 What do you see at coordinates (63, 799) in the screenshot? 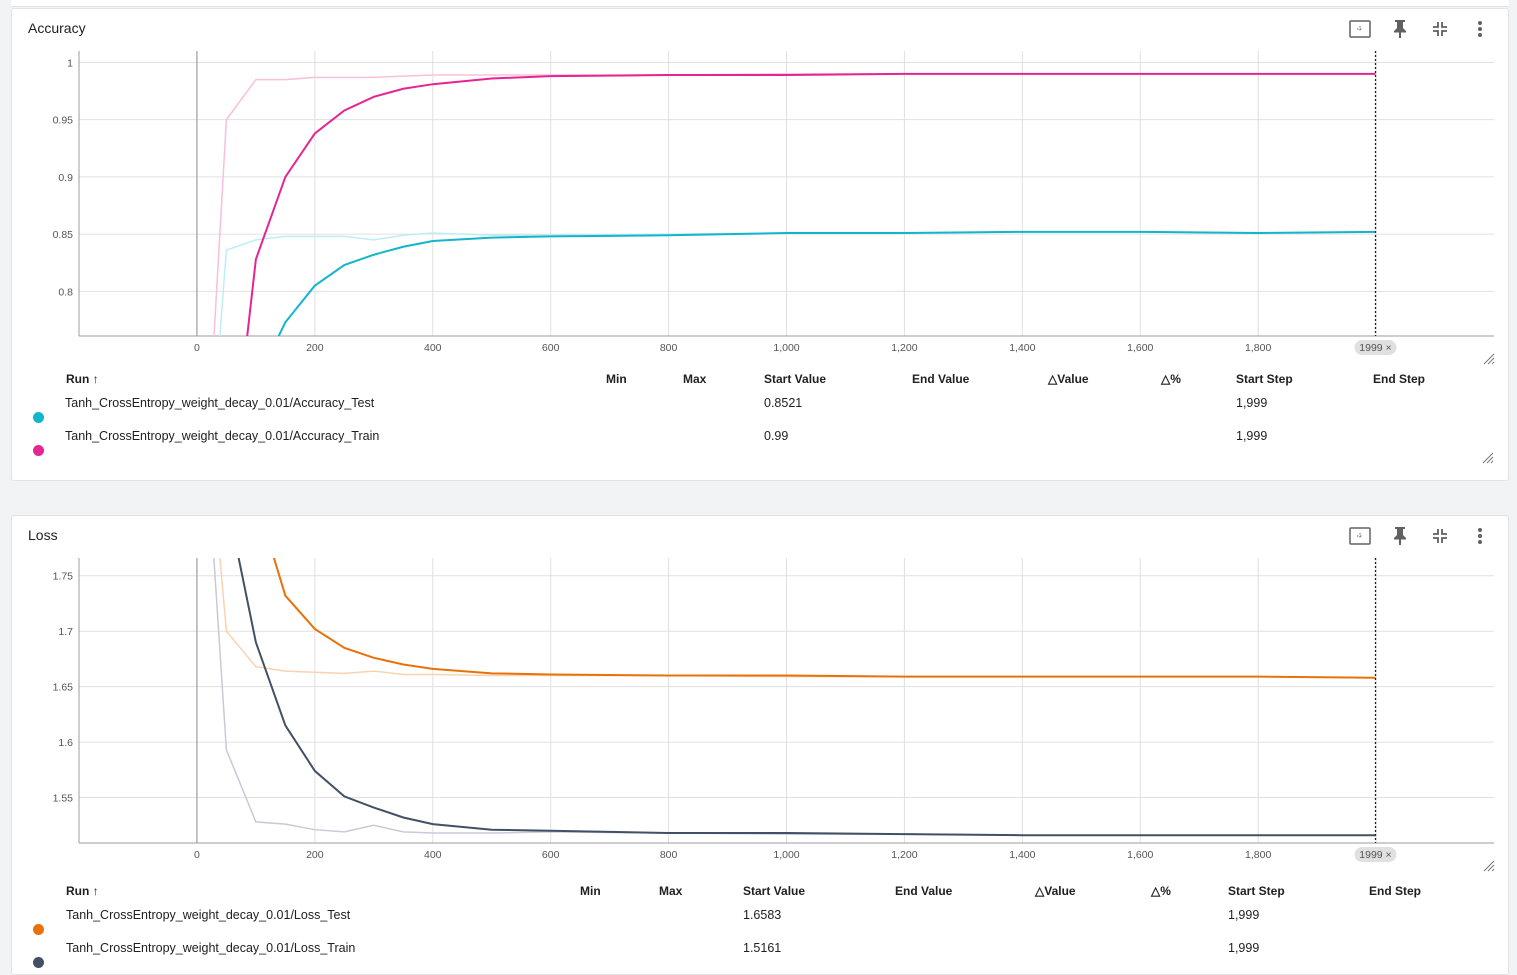
I see `y-tick-label: 1.55` at bounding box center [63, 799].